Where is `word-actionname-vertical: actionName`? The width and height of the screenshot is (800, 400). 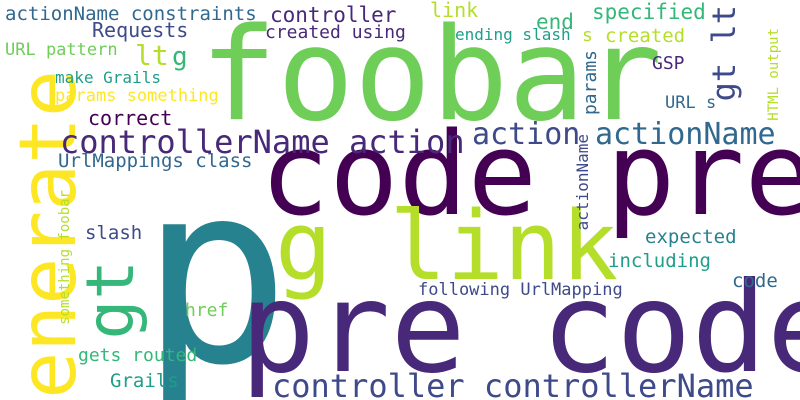
word-actionname-vertical: actionName is located at coordinates (582, 182).